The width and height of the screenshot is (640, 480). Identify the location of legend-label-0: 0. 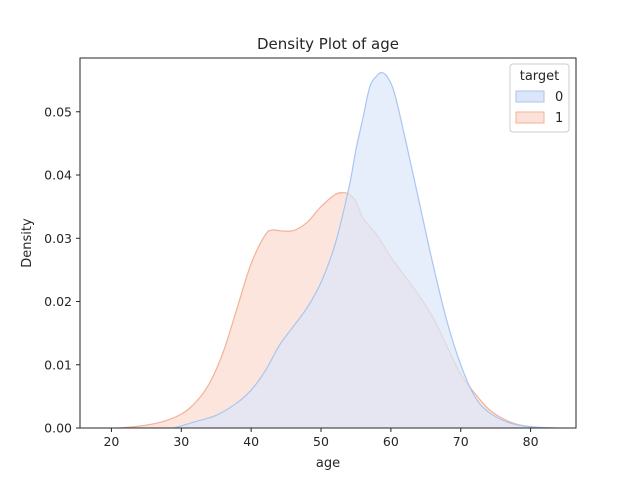
(559, 97).